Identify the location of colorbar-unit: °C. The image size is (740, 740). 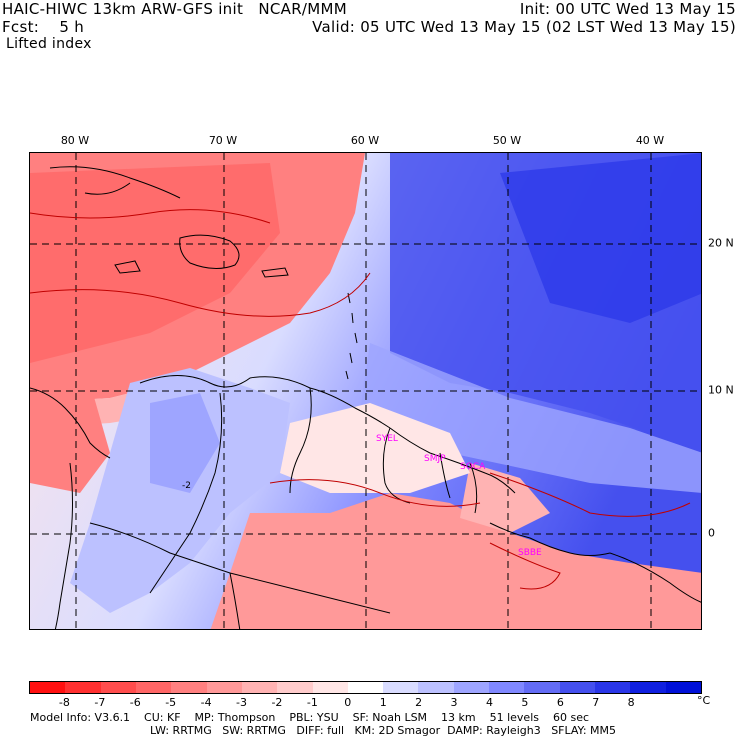
(704, 700).